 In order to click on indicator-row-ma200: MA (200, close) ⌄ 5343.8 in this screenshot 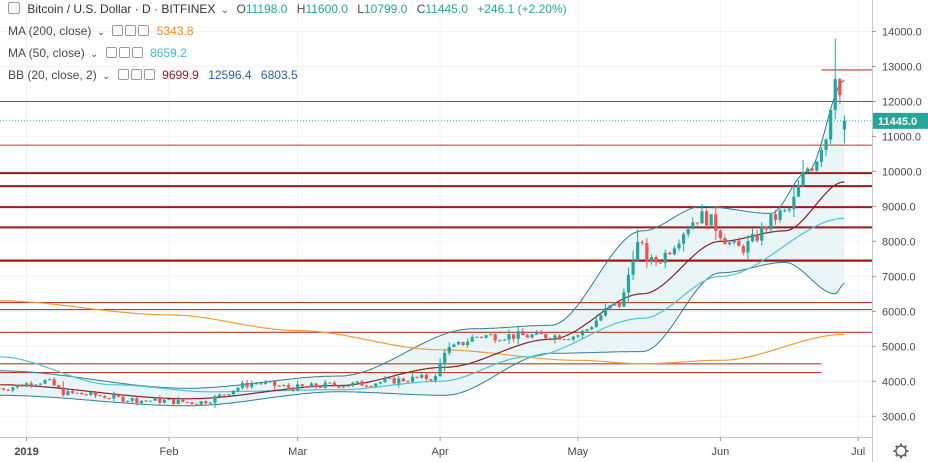, I will do `click(101, 31)`.